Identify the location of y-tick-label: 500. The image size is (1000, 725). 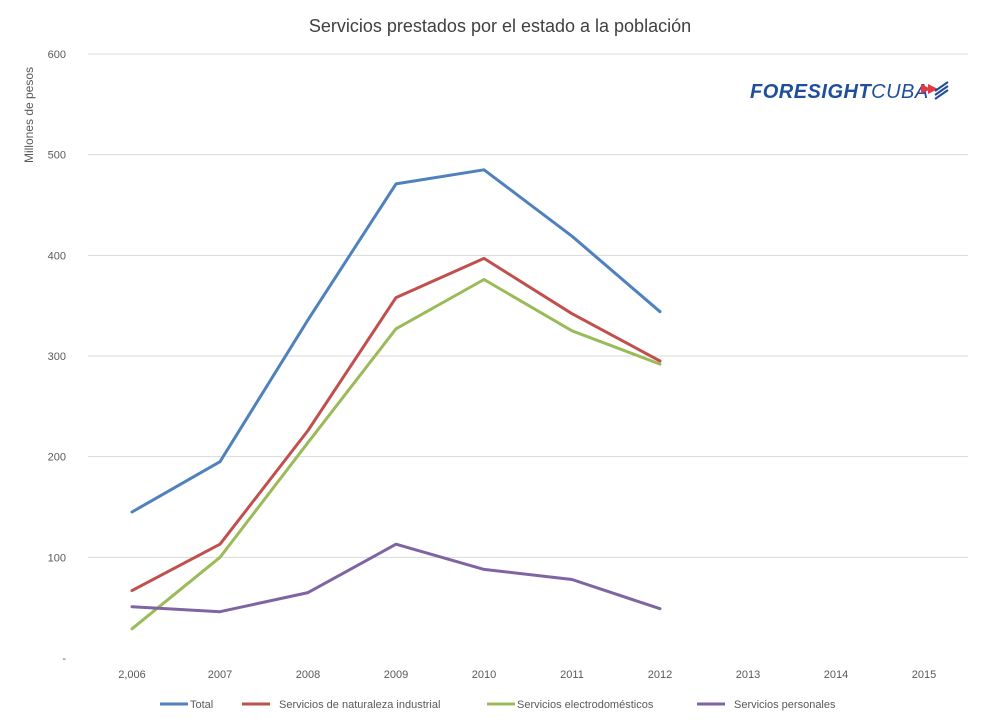
(57, 156).